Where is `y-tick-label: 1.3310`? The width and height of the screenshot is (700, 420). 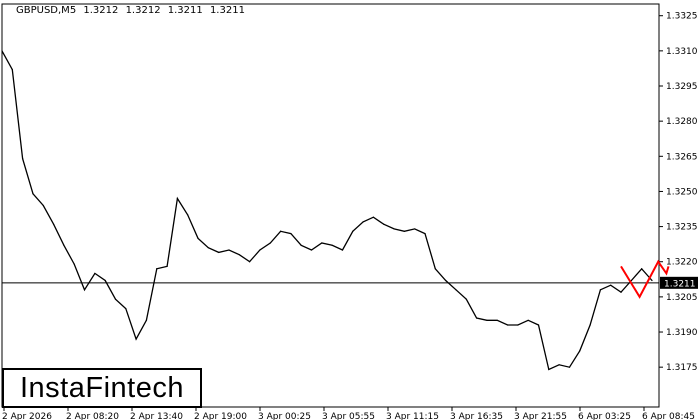 y-tick-label: 1.3310 is located at coordinates (682, 52).